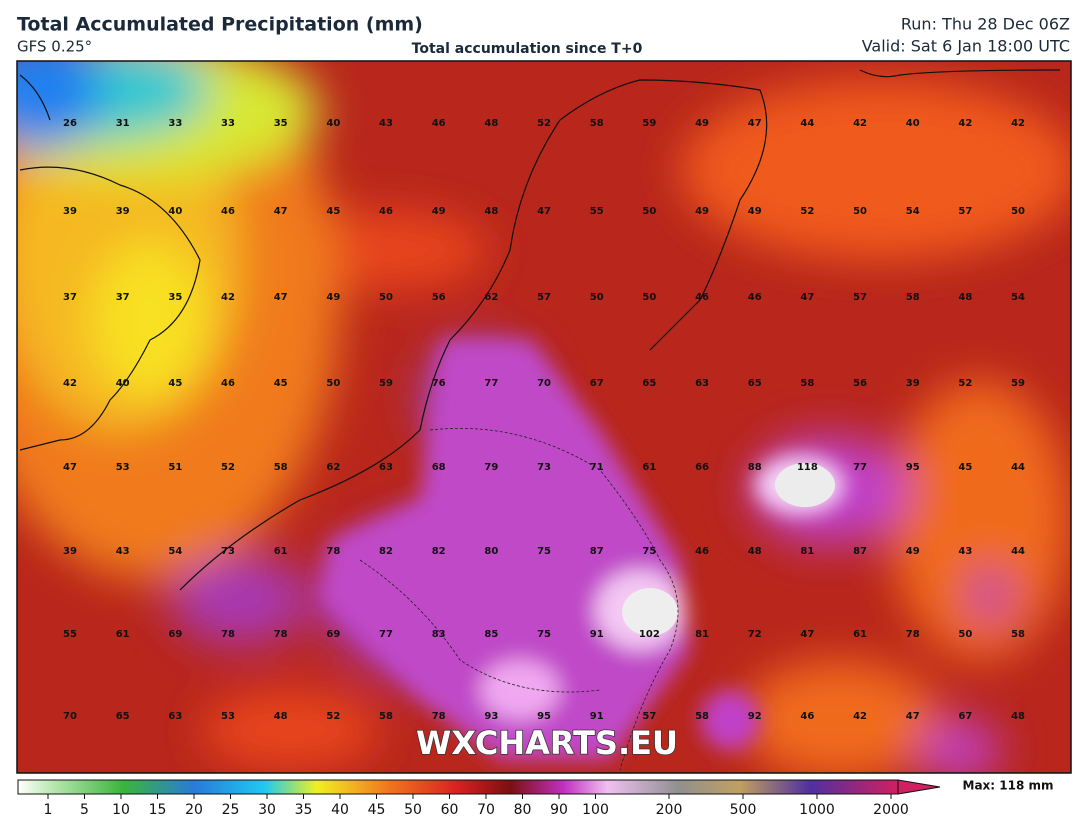 This screenshot has width=1088, height=836. Describe the element at coordinates (649, 634) in the screenshot. I see `grid-value: 102` at that location.